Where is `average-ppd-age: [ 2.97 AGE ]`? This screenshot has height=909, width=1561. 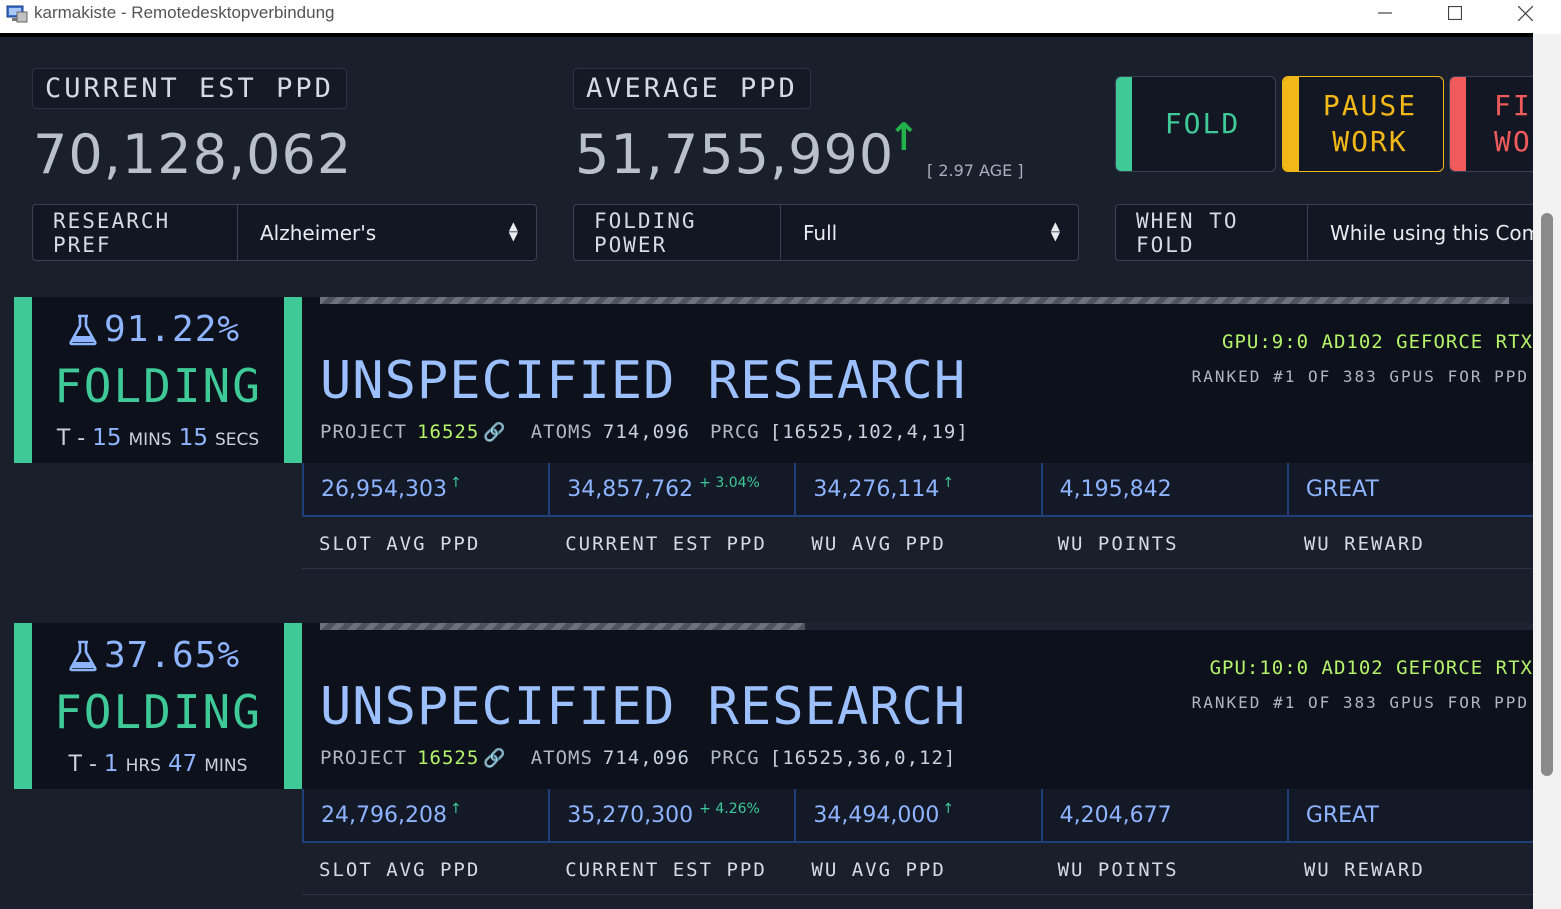
average-ppd-age: [ 2.97 AGE ] is located at coordinates (975, 170).